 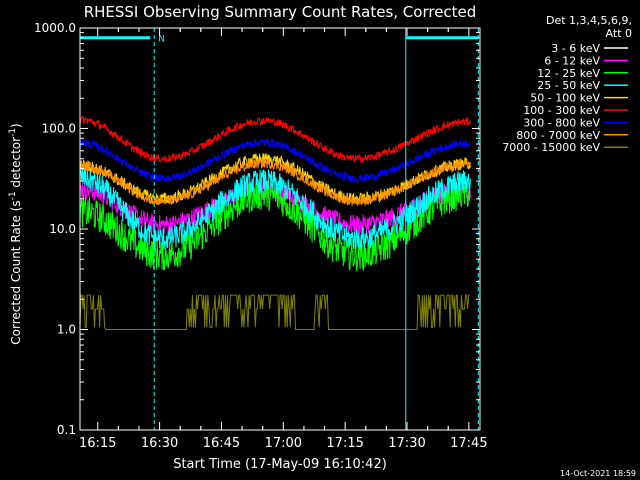 I want to click on y-tick-label: 1.0, so click(x=66, y=330).